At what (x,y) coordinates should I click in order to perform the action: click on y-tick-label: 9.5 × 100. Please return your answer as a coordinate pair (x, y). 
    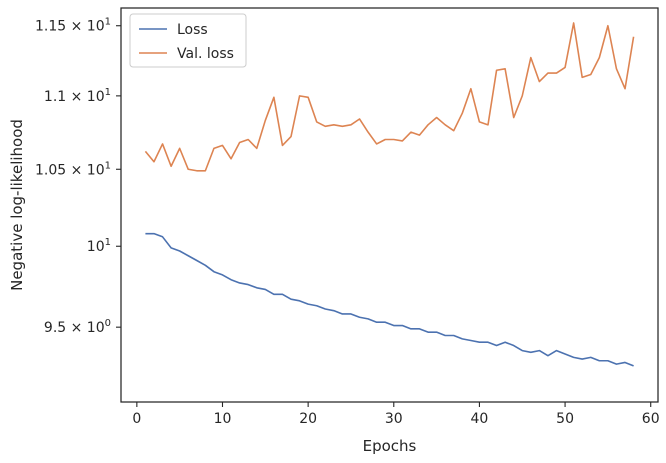
    Looking at the image, I should click on (77, 327).